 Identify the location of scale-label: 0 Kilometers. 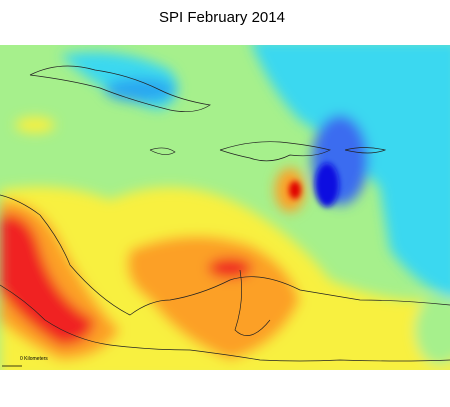
(34, 359).